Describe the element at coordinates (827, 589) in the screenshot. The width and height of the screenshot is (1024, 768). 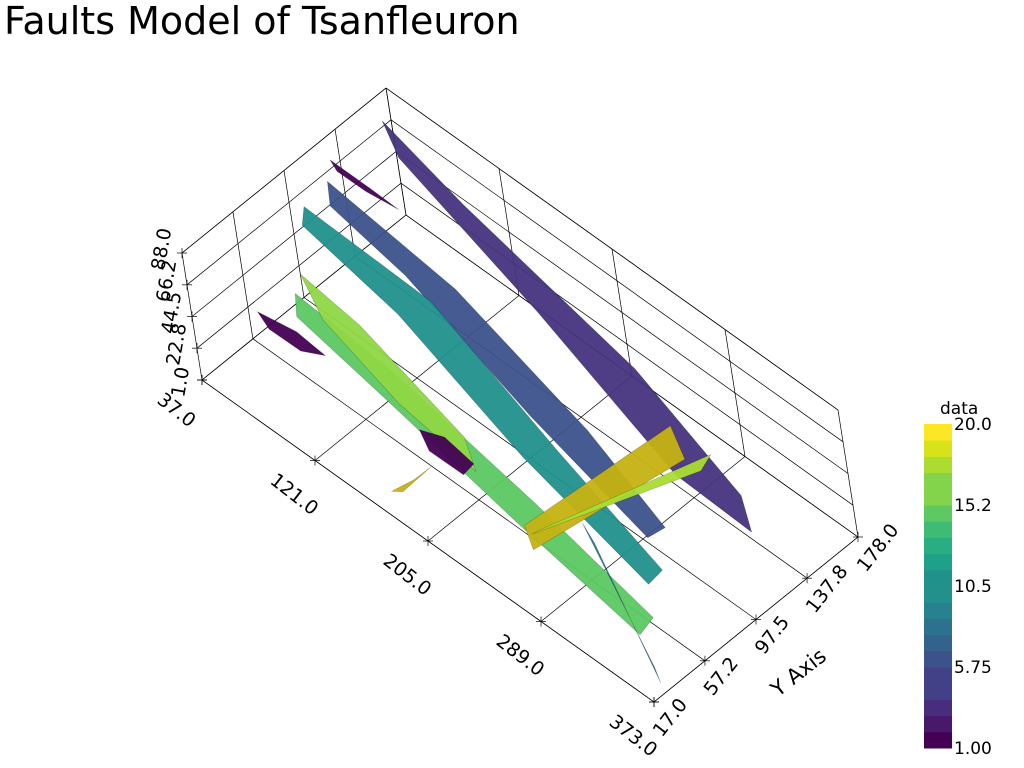
I see `y-tick-label: 137.8` at that location.